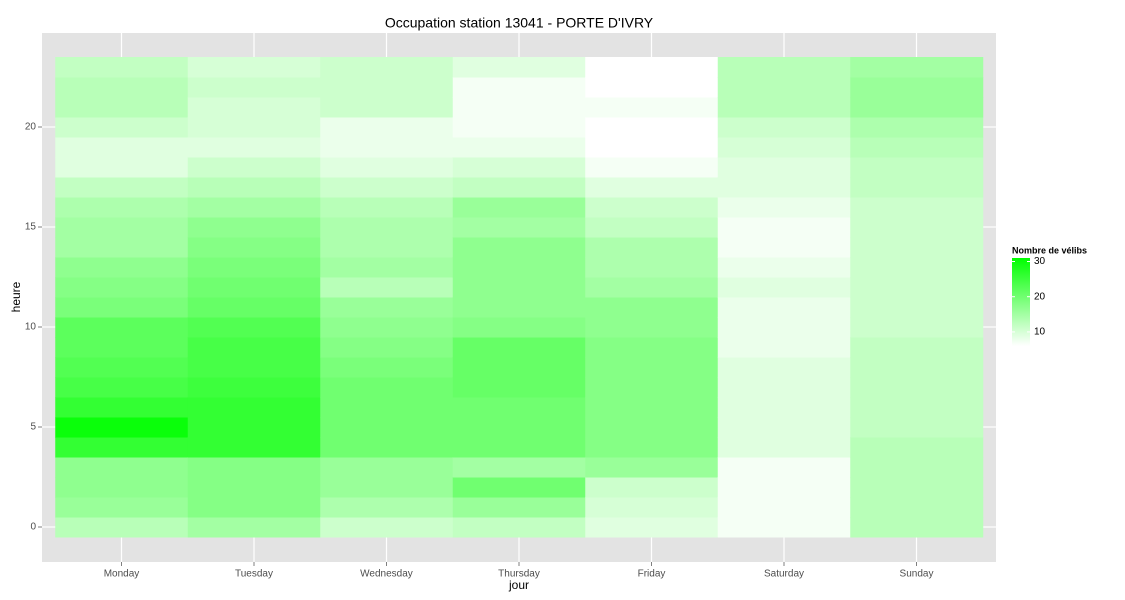 Image resolution: width=1125 pixels, height=600 pixels. Describe the element at coordinates (33, 527) in the screenshot. I see `y-tick-label: 0` at that location.